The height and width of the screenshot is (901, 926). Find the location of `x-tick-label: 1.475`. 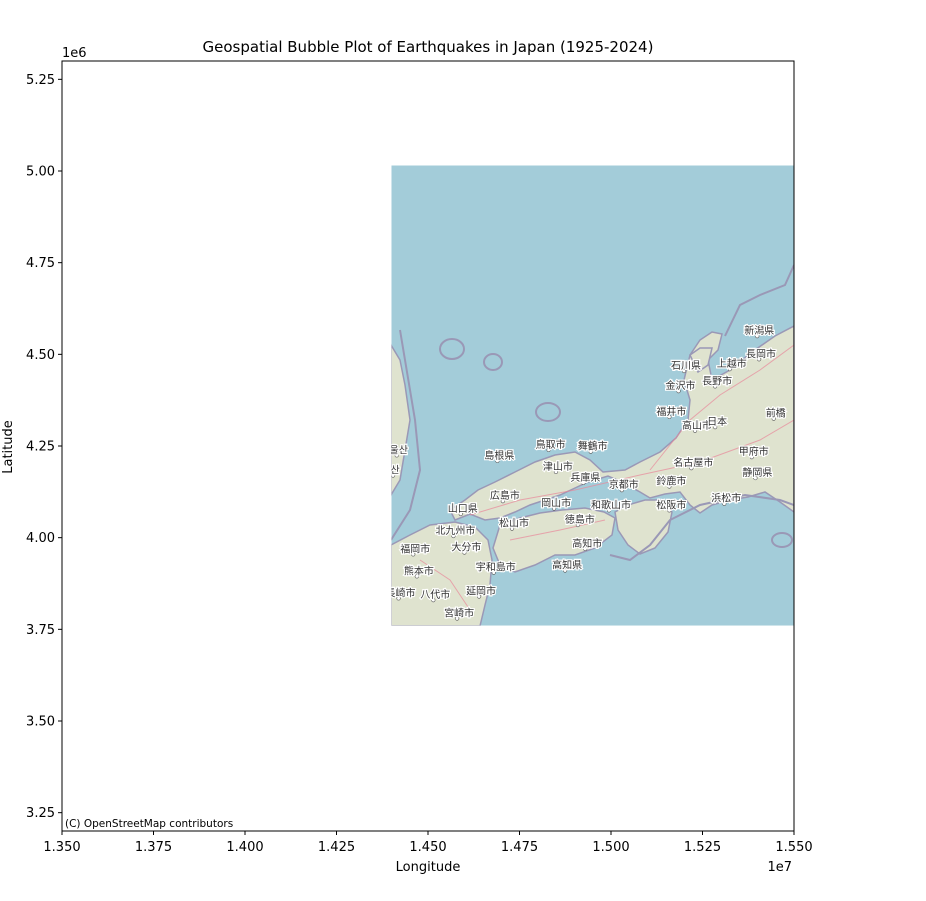

x-tick-label: 1.475 is located at coordinates (519, 847).